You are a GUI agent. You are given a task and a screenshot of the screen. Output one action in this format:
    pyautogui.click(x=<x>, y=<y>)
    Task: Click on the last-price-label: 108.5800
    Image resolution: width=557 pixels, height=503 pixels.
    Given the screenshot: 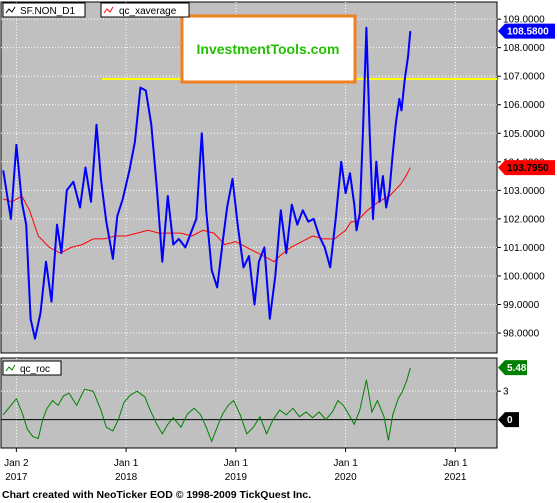 What is the action you would take?
    pyautogui.click(x=528, y=32)
    